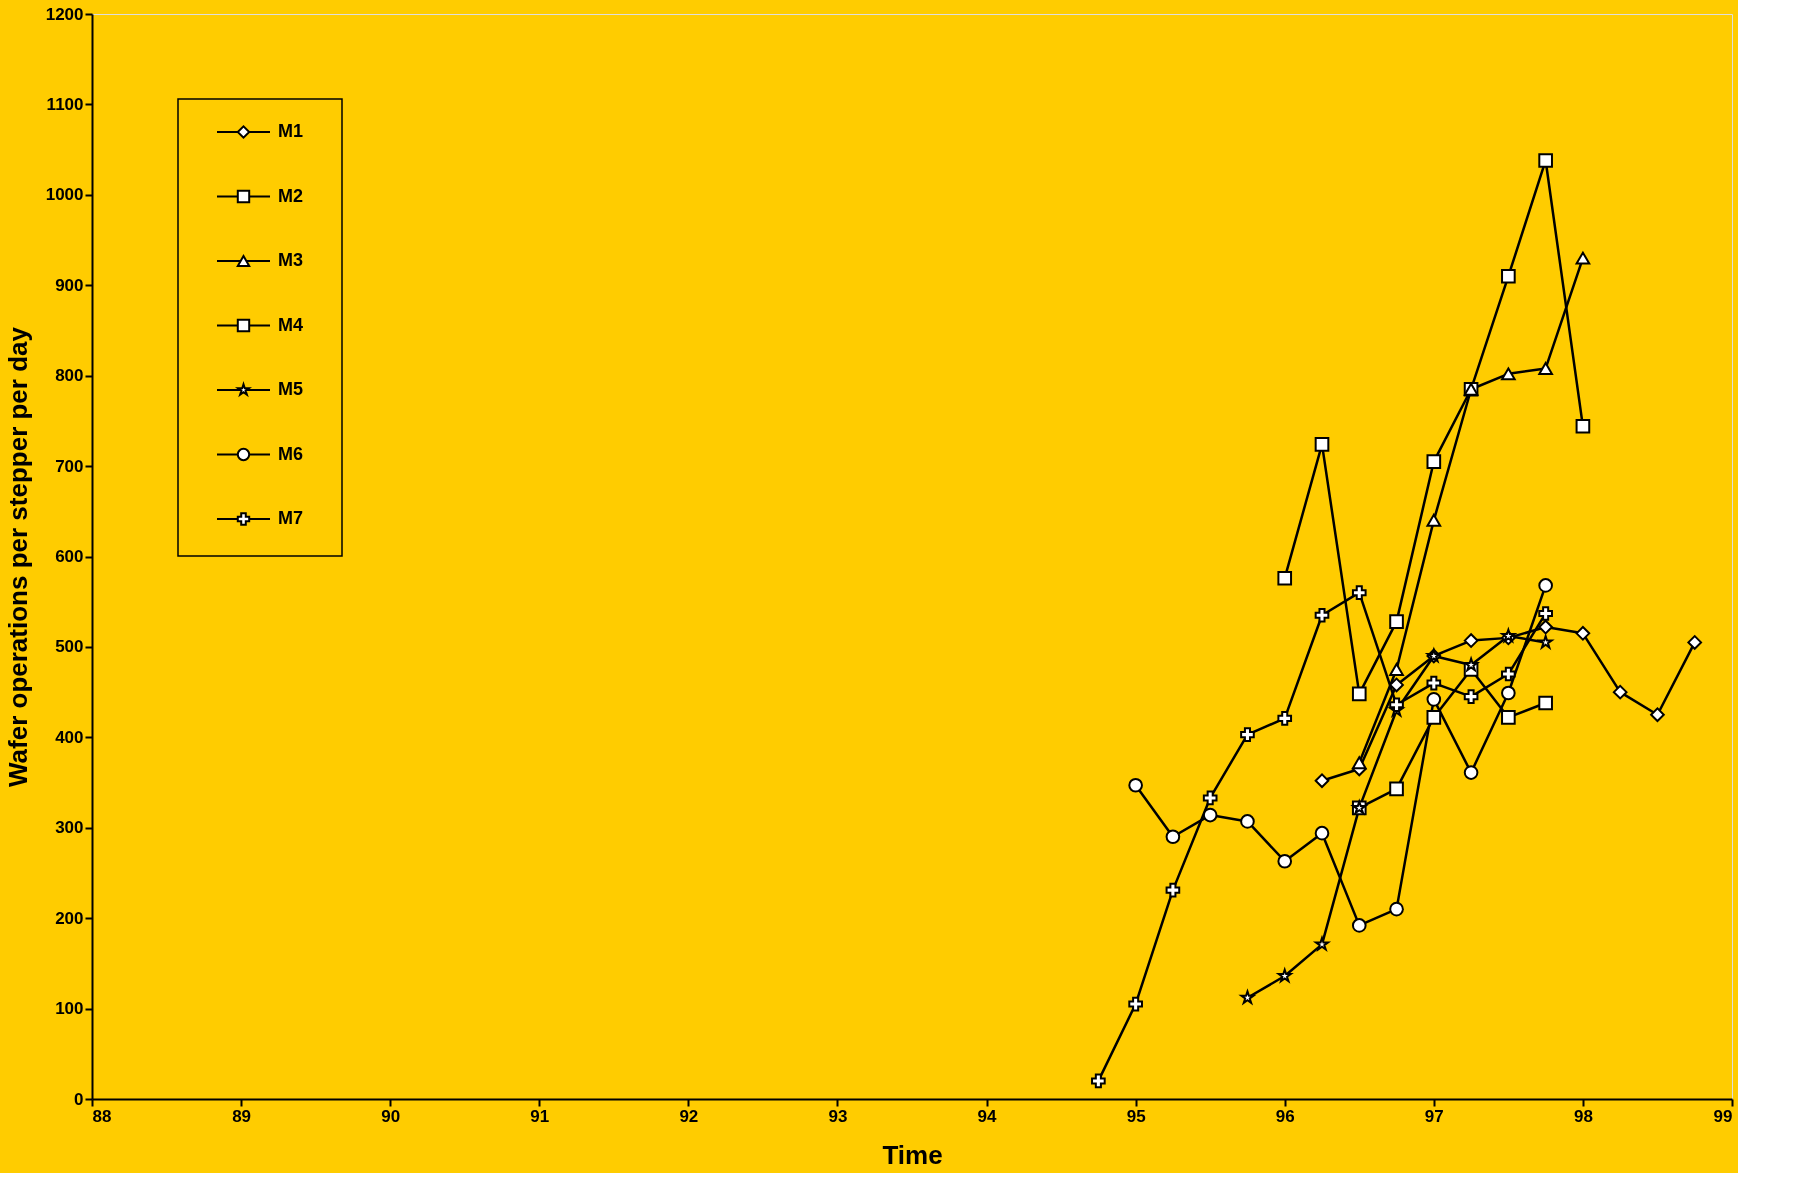 The width and height of the screenshot is (1810, 1203). I want to click on x-tick-label: 96, so click(1285, 1116).